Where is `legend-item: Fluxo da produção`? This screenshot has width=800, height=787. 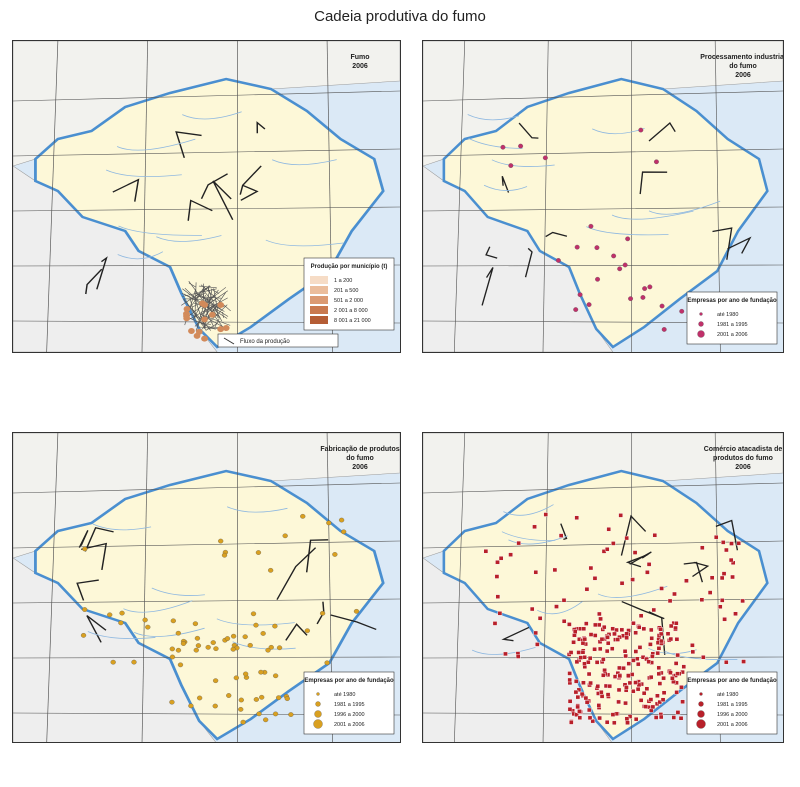 legend-item: Fluxo da produção is located at coordinates (265, 342).